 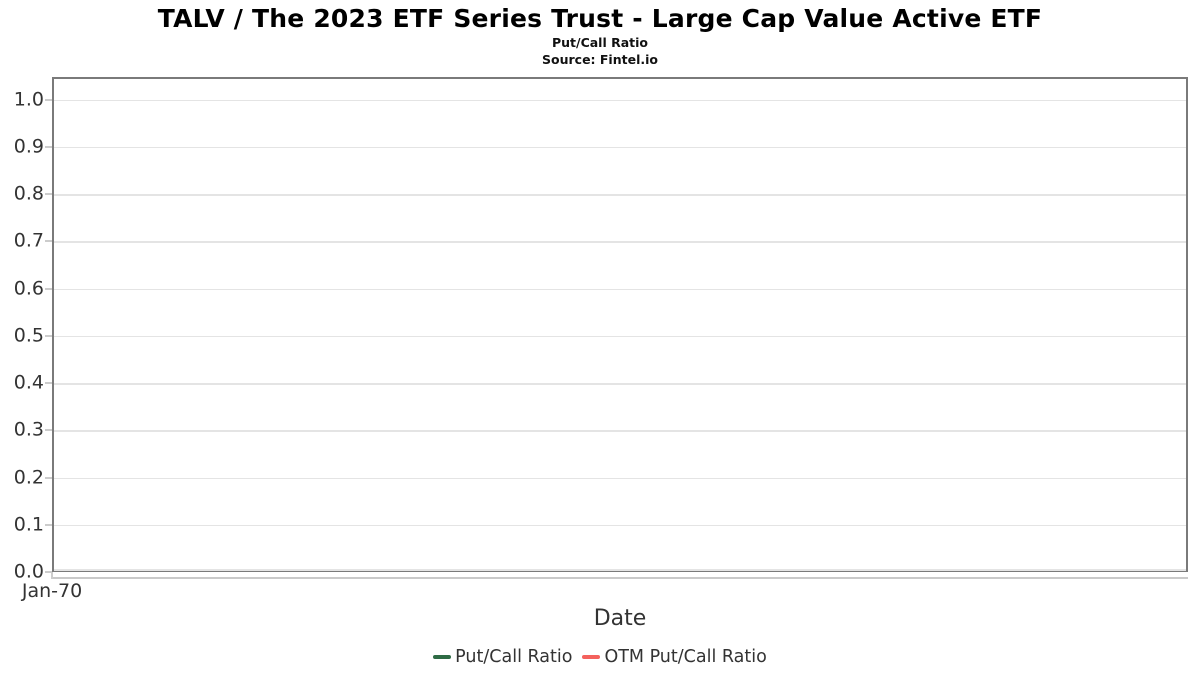 I want to click on y-tick-label: 0.9, so click(x=28, y=146).